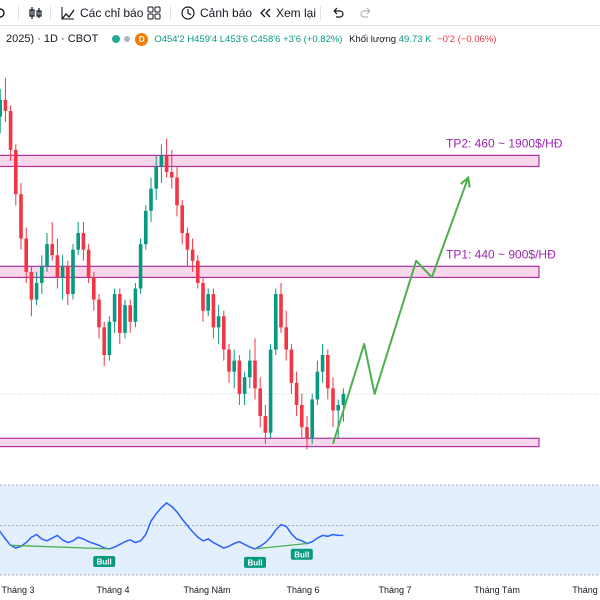 The height and width of the screenshot is (600, 600). What do you see at coordinates (127, 39) in the screenshot?
I see `data-status-dot` at bounding box center [127, 39].